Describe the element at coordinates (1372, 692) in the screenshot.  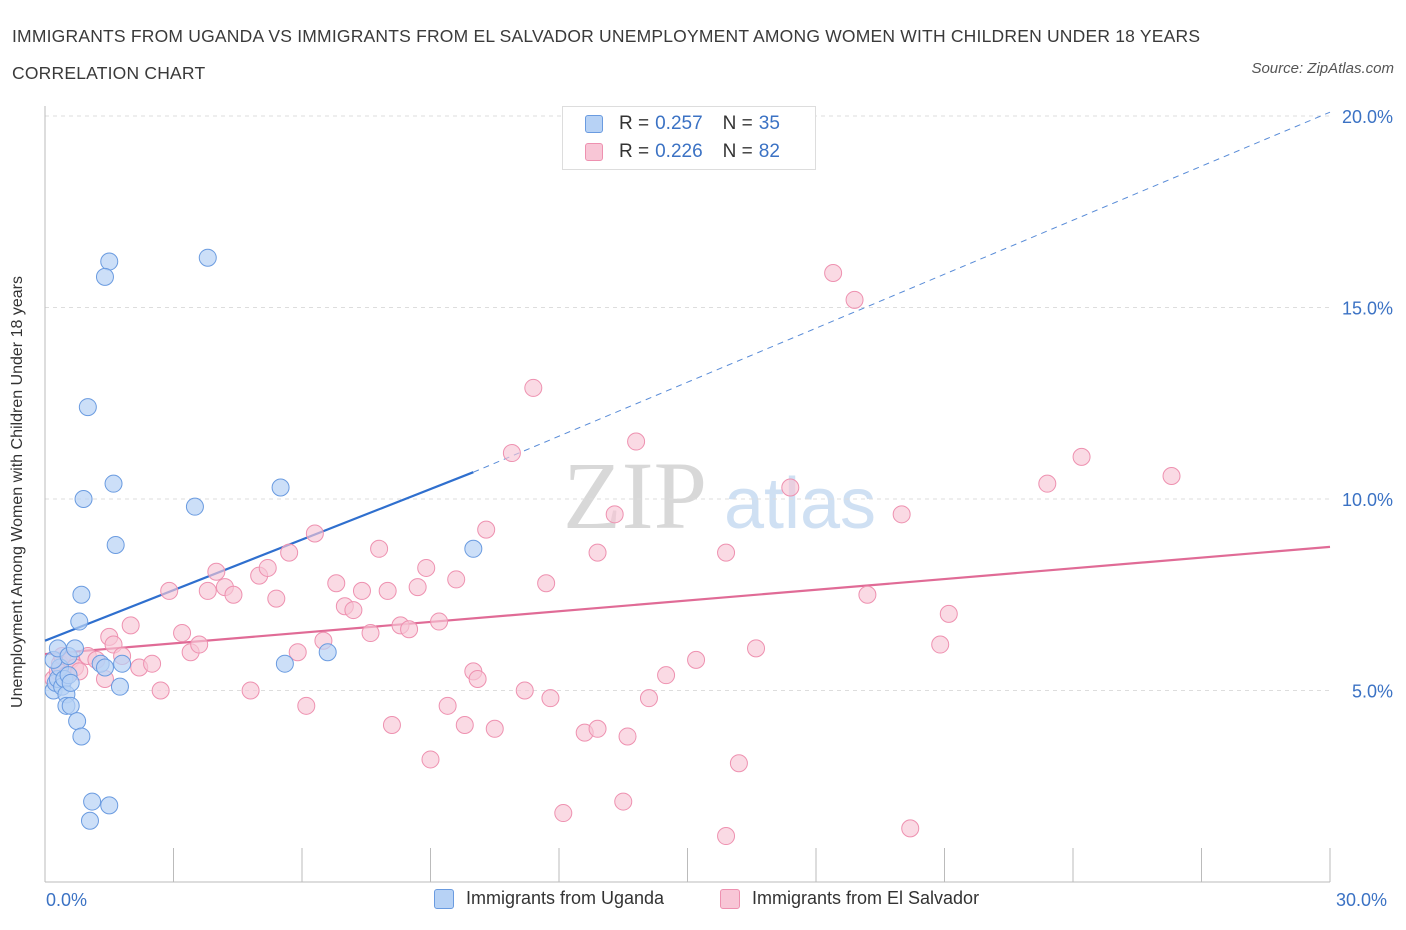
I see `y-tick-label: 5.0%` at that location.